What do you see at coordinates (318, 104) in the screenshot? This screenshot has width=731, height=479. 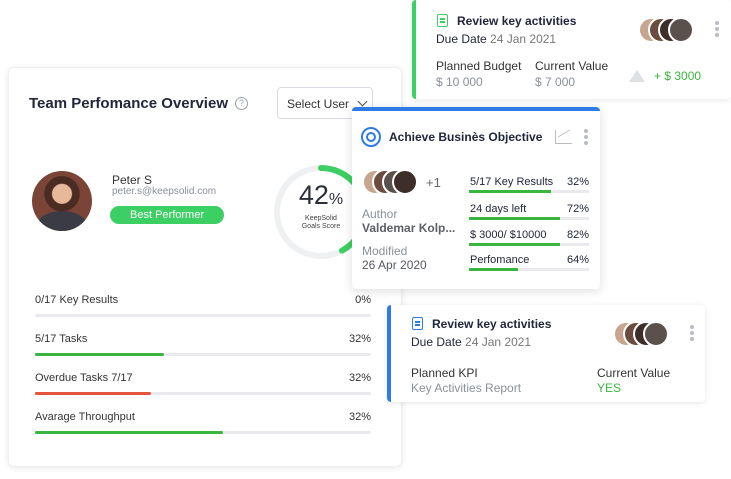 I see `select-user-label: Select User` at bounding box center [318, 104].